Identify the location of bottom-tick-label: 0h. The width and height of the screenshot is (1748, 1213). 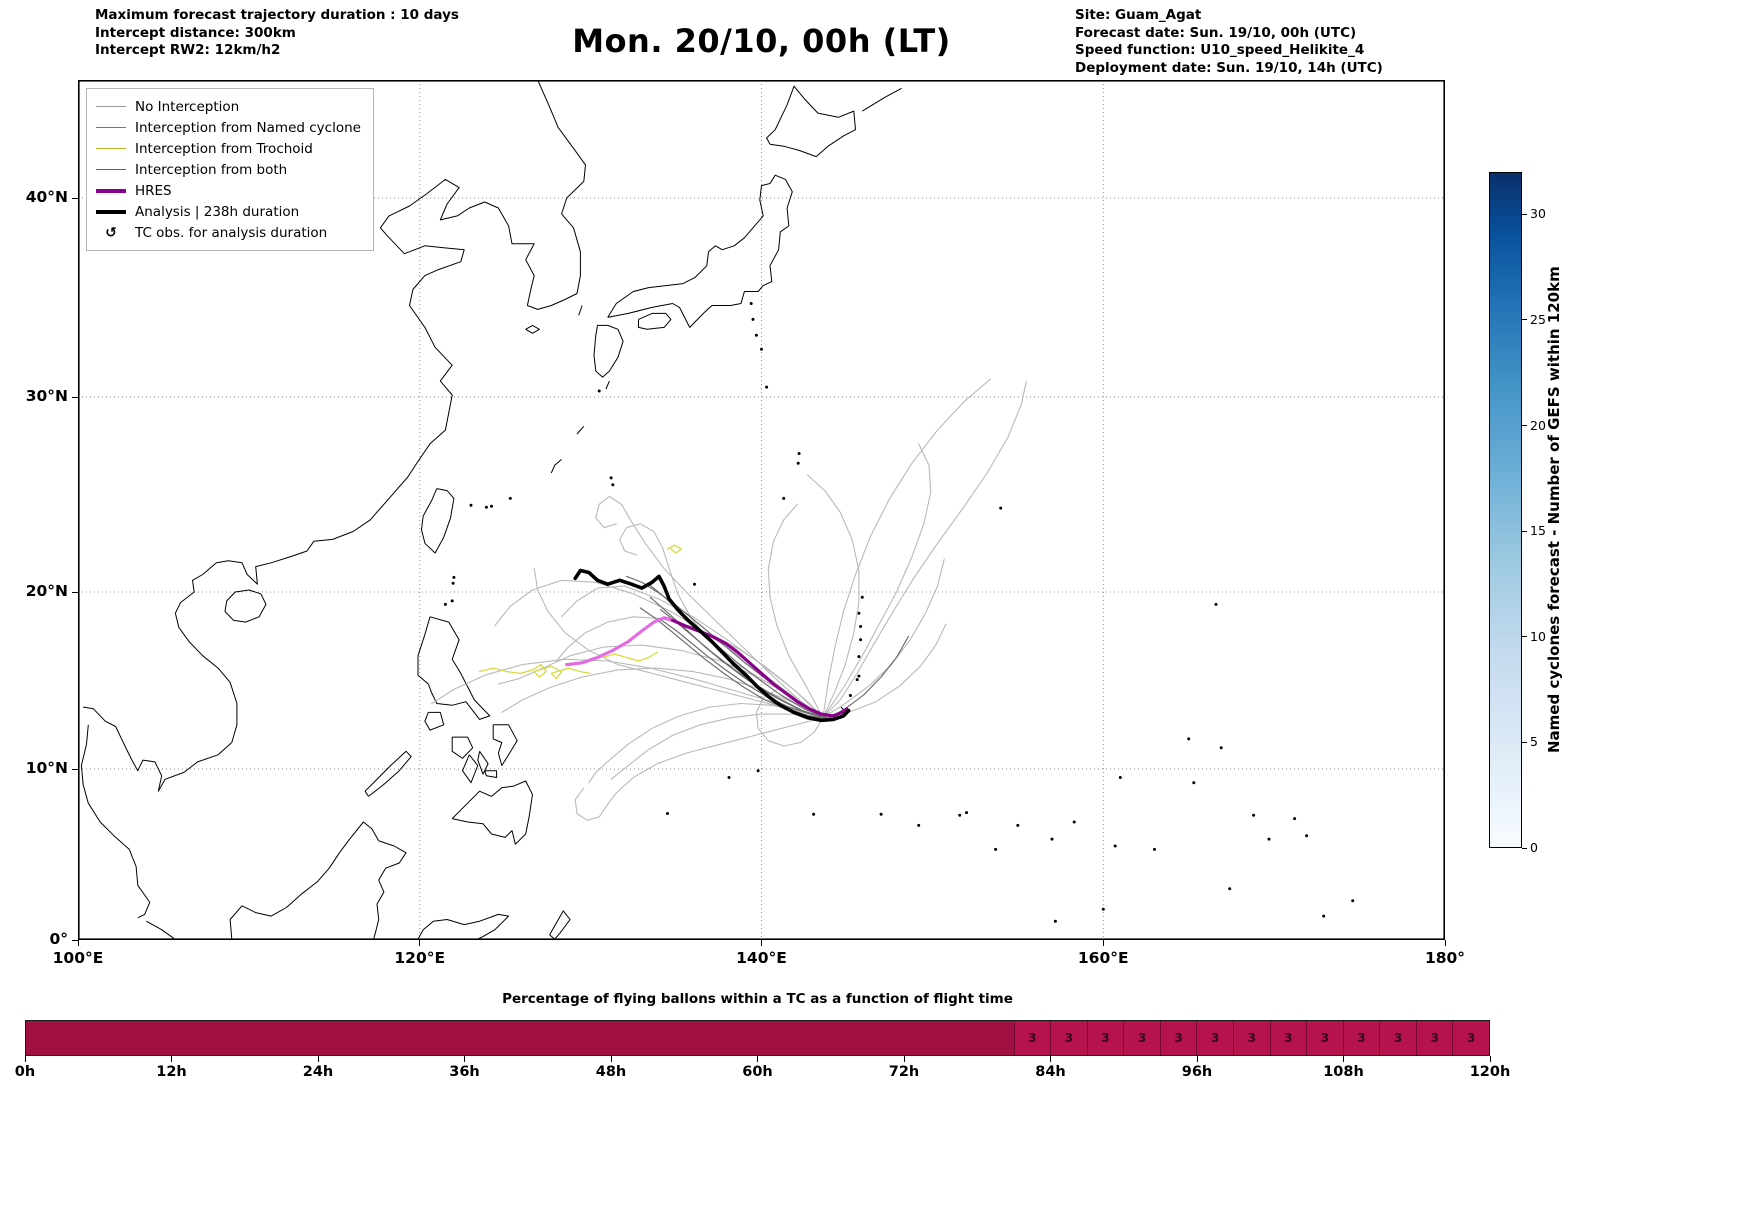
(25, 1072).